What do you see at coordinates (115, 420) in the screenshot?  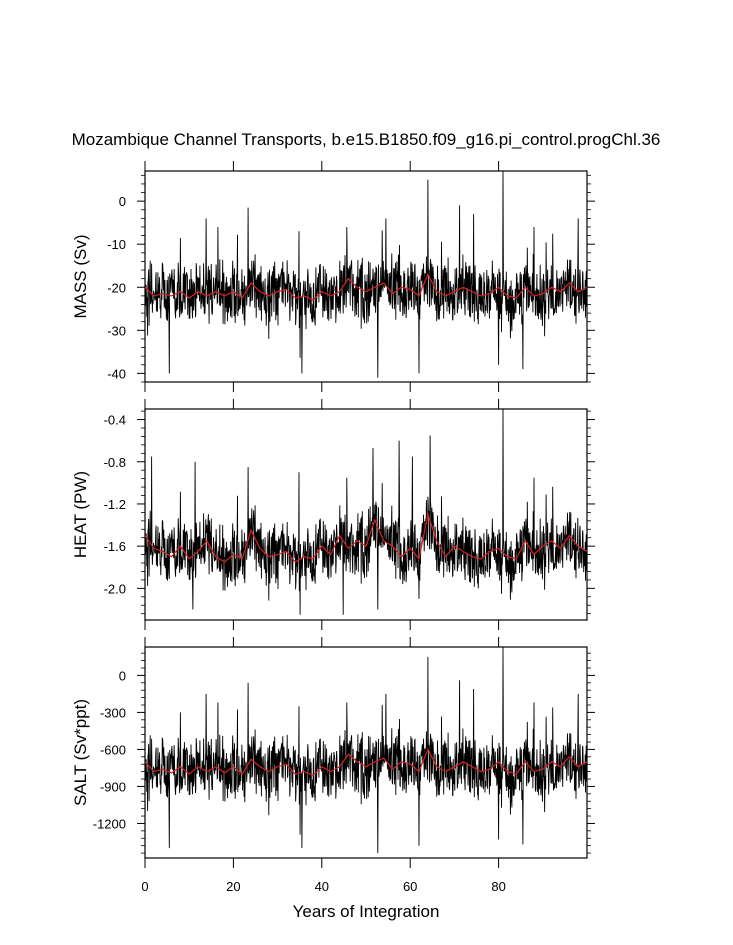 I see `y-tick-label: -0.4` at bounding box center [115, 420].